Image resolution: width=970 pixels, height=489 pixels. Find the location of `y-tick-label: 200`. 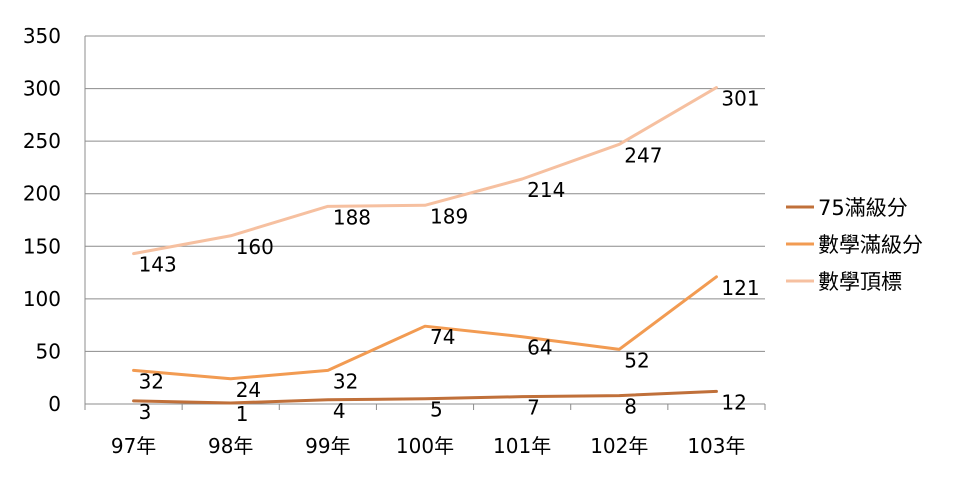

y-tick-label: 200 is located at coordinates (42, 194).